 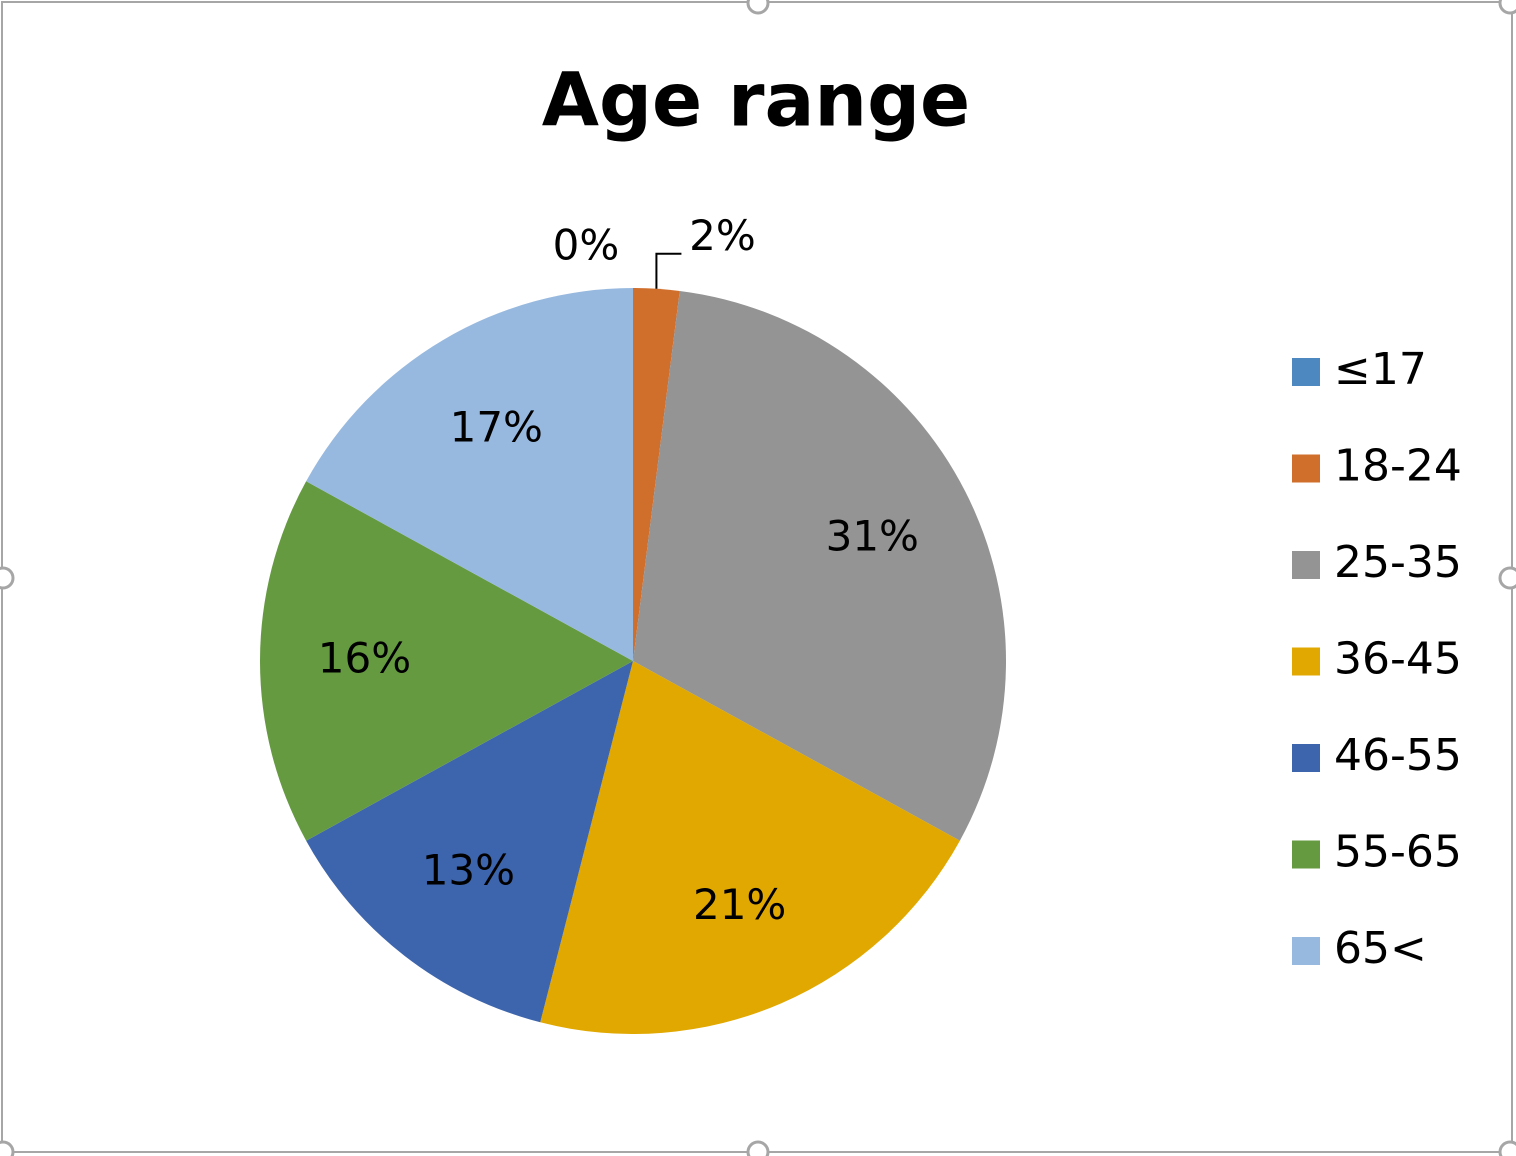 I want to click on legend-label: ≤17, so click(x=1380, y=369).